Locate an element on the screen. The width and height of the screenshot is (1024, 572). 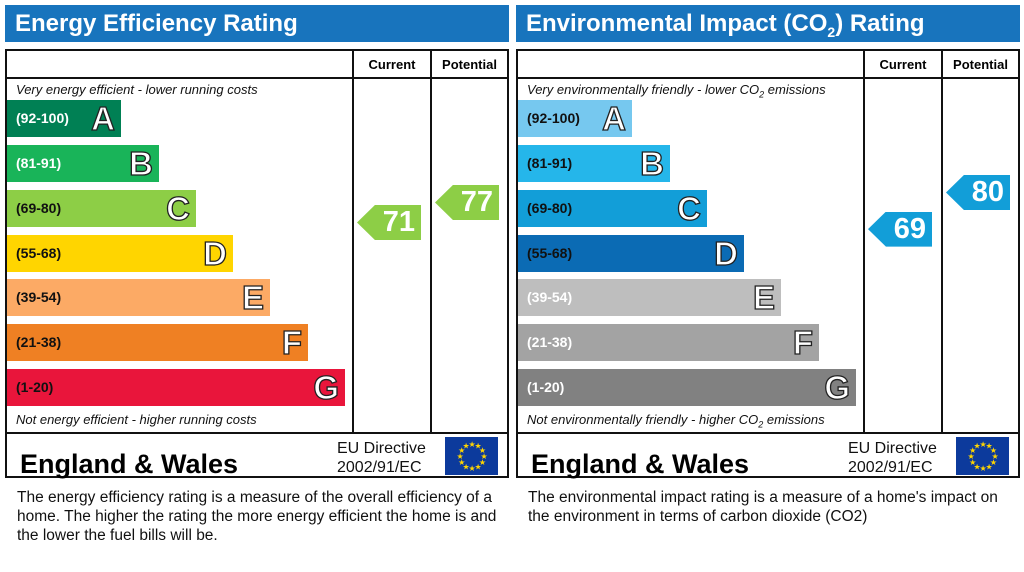
chart-title: Environmental Impact (CO2) Rating is located at coordinates (768, 23).